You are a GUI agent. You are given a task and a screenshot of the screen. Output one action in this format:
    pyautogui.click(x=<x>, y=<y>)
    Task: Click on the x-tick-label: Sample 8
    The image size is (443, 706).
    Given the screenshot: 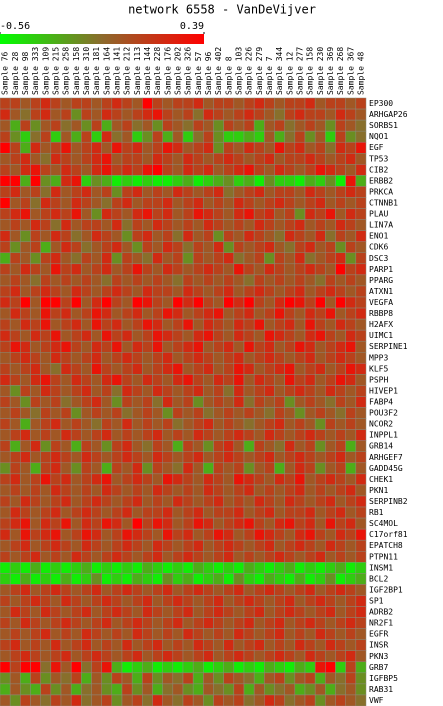 What is the action you would take?
    pyautogui.click(x=228, y=75)
    